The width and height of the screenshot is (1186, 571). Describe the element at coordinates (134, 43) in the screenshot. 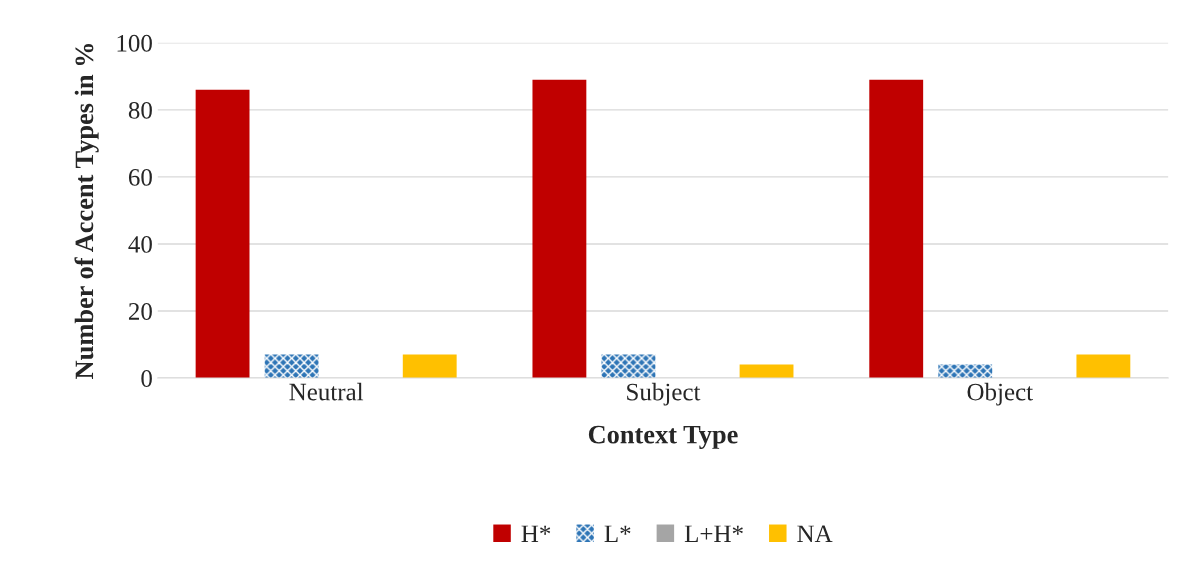

I see `y-tick-label: 100` at that location.